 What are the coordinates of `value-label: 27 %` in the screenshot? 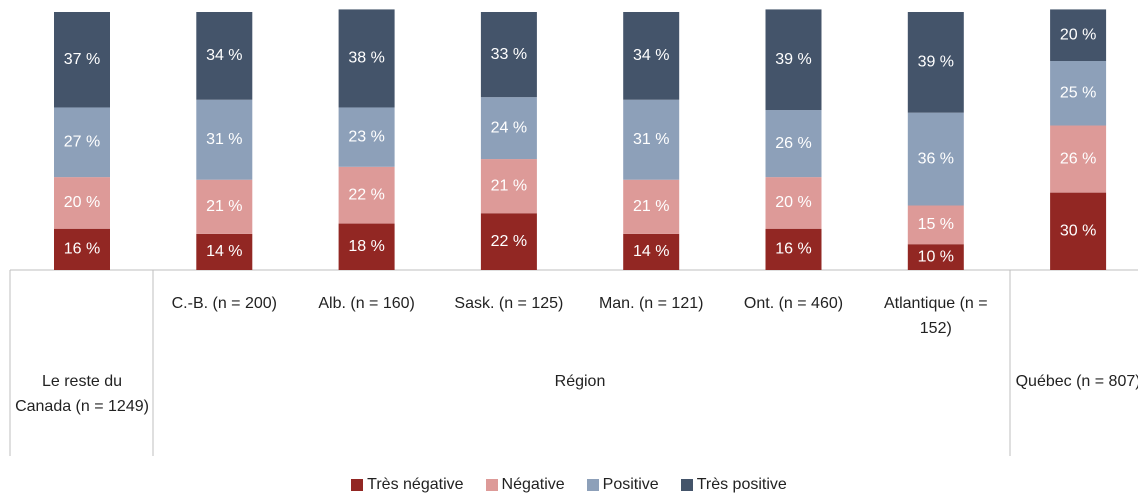 It's located at (82, 142).